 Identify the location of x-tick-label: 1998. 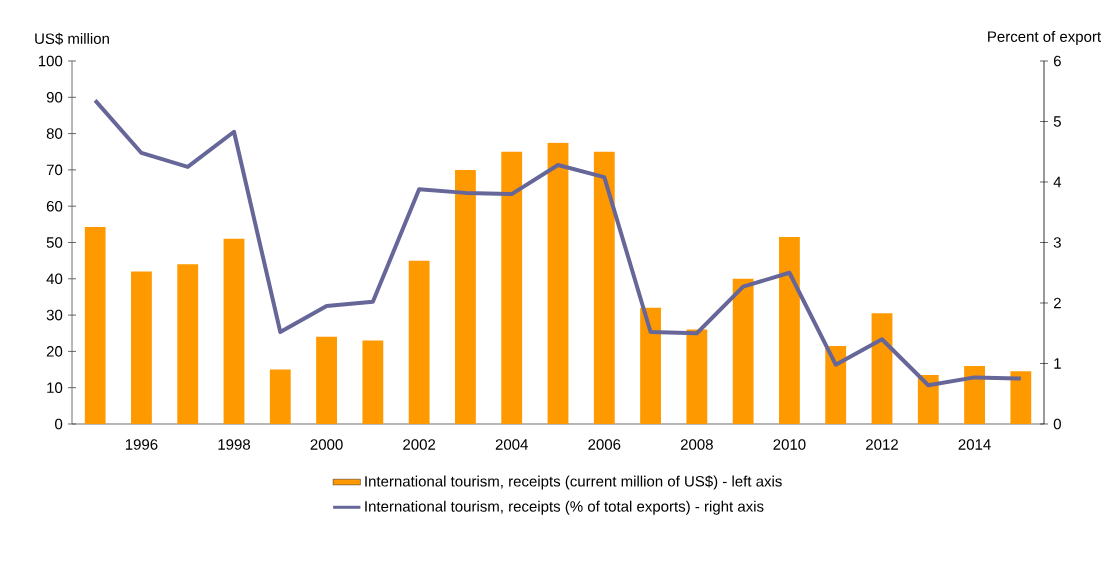
(234, 444).